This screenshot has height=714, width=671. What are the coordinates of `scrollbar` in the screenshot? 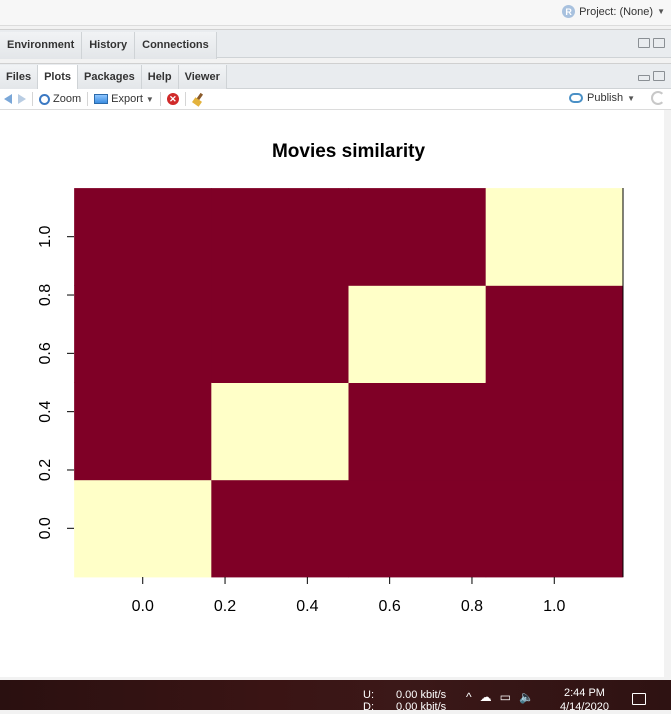 It's located at (667, 393).